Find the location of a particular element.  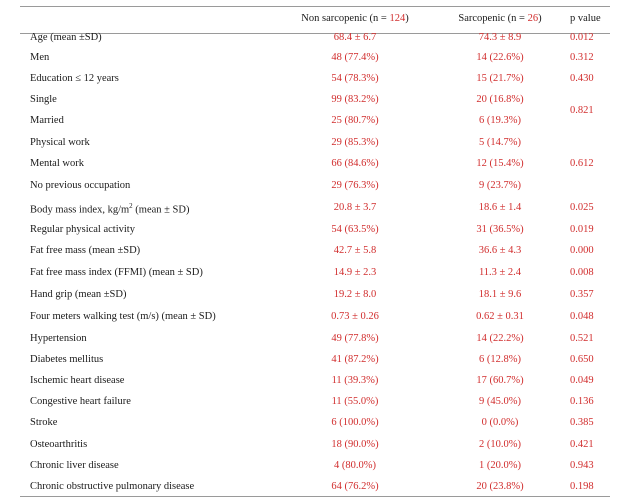

table-row: Age (mean ±SD) 68.4 ± 6.7 74.3 ± 8.9 0.012 is located at coordinates (315, 42).